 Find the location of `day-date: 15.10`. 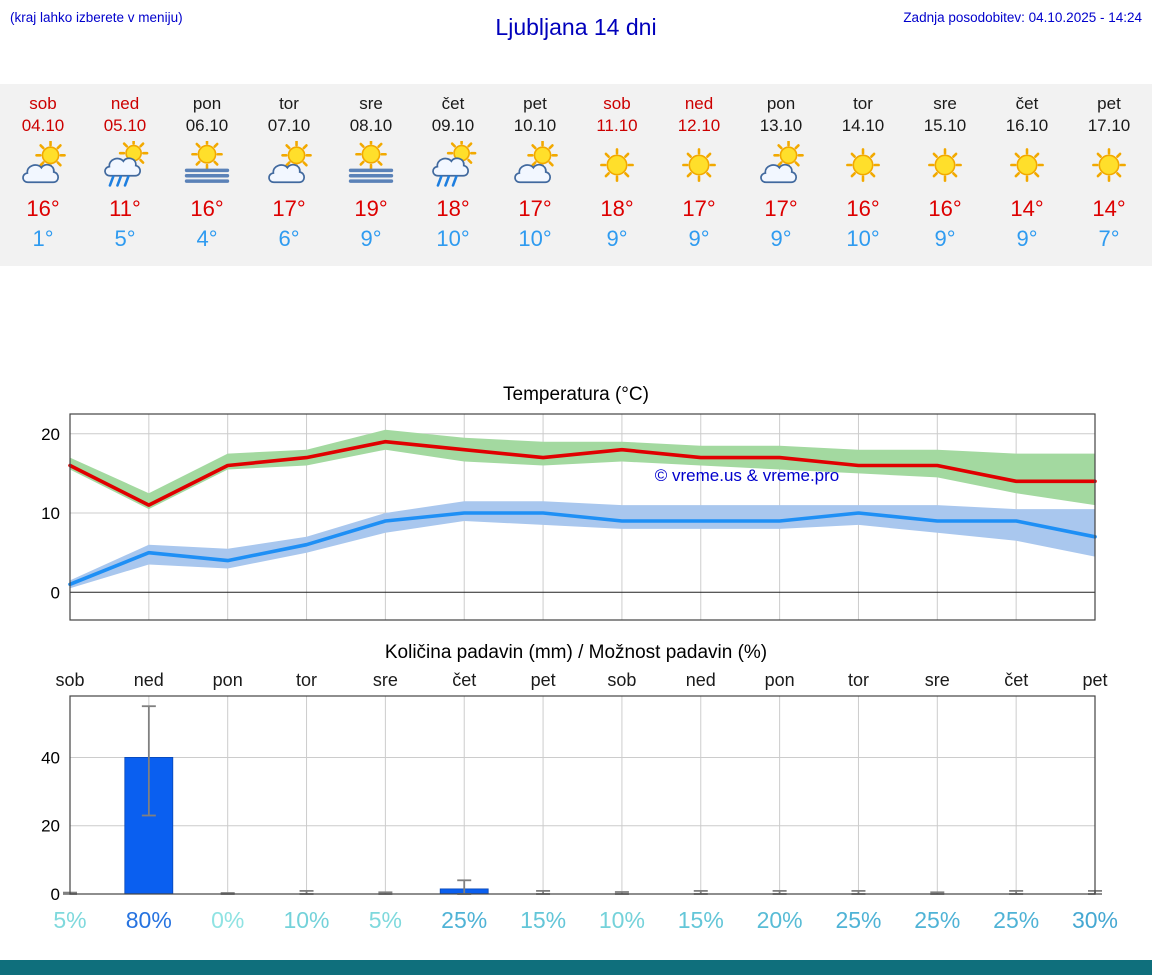

day-date: 15.10 is located at coordinates (945, 125).